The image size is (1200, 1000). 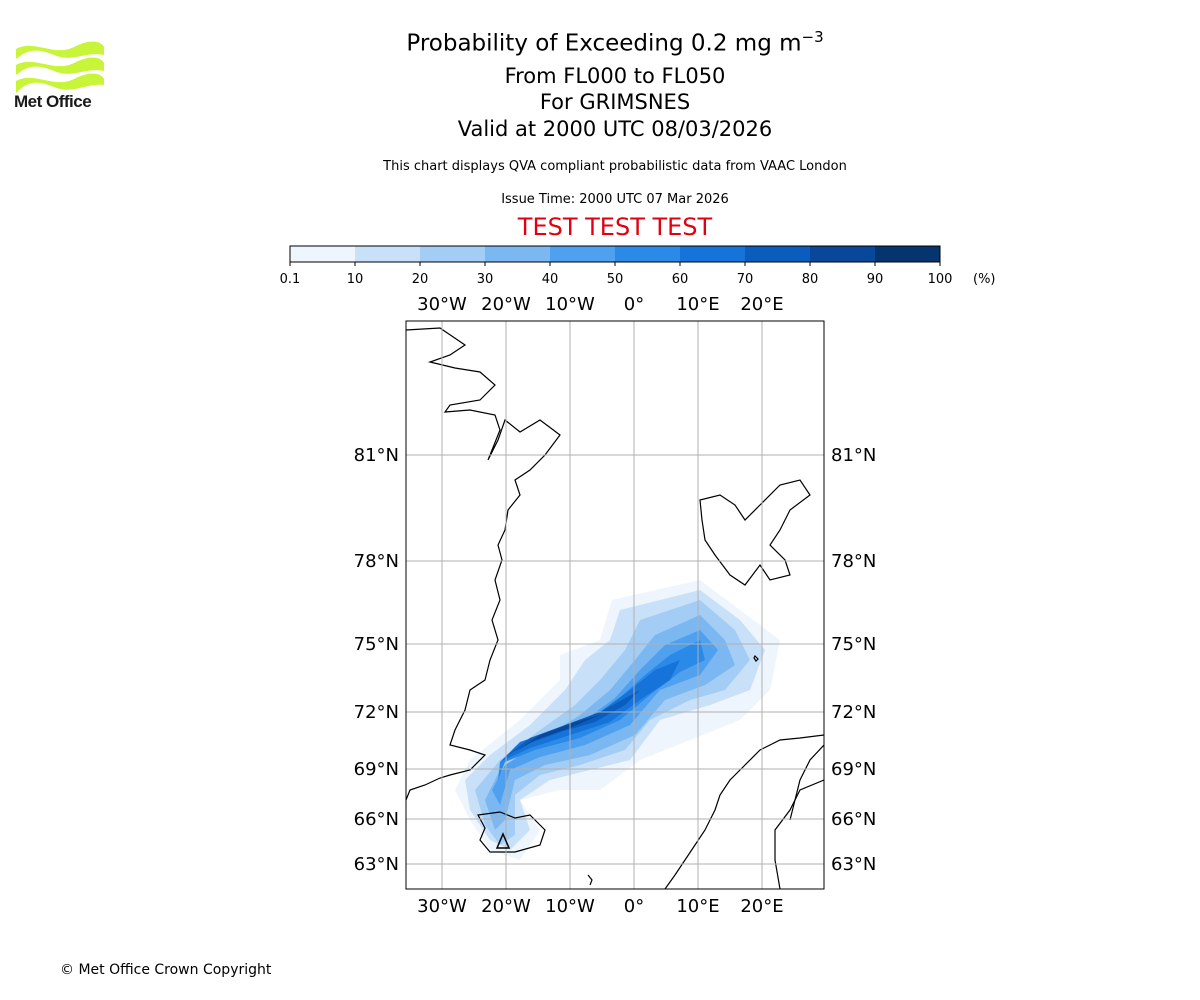 I want to click on colorbar-tick-label: 90, so click(x=875, y=279).